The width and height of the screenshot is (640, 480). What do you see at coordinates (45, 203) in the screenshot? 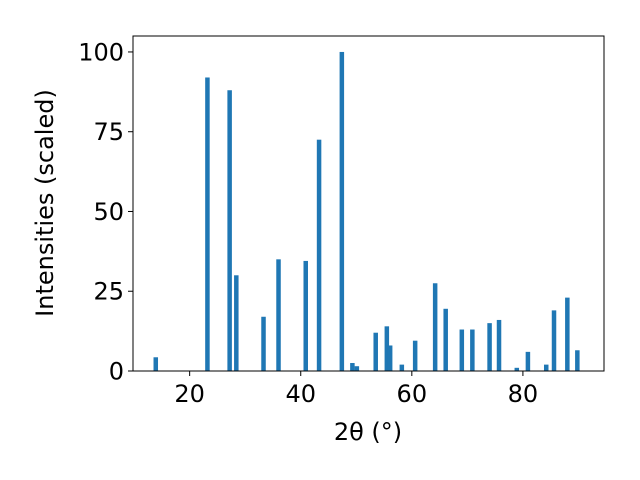
I see `y-axis-label: Intensities (scaled)` at bounding box center [45, 203].